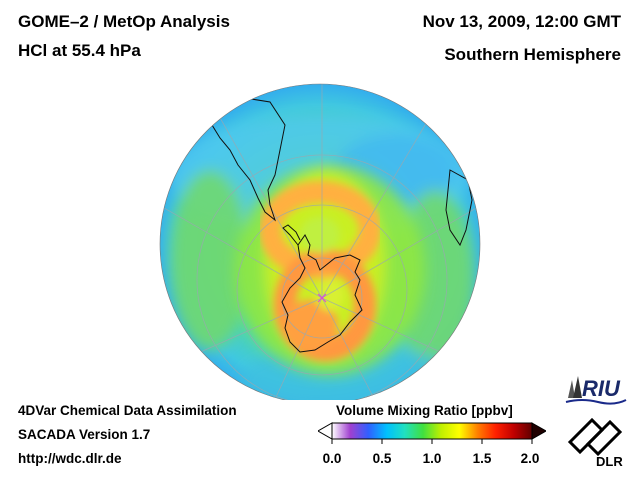 Image resolution: width=640 pixels, height=480 pixels. Describe the element at coordinates (127, 410) in the screenshot. I see `credit-line-1: 4DVar Chemical Data Assimilation` at that location.